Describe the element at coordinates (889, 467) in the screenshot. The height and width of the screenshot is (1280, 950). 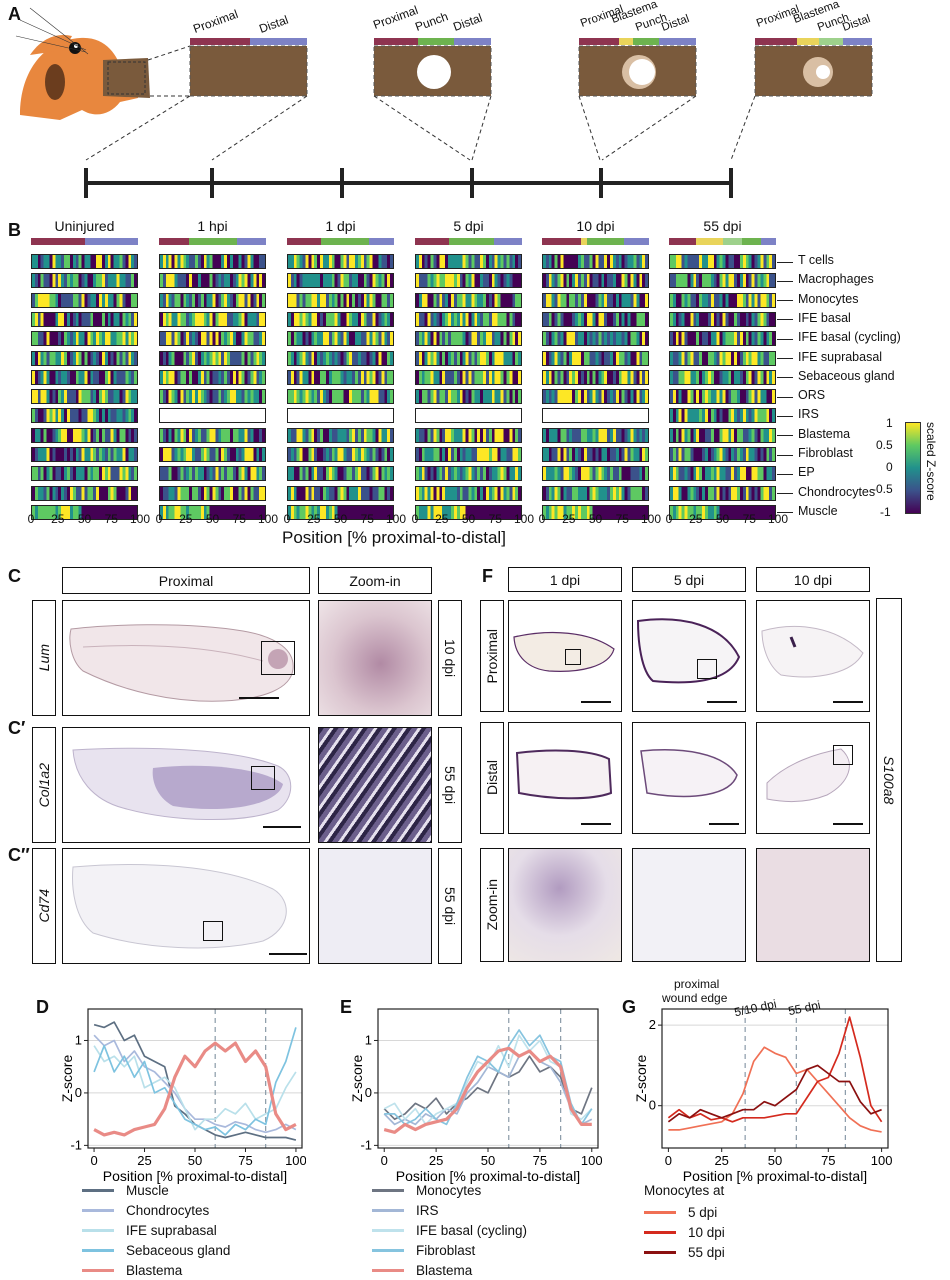
I see `colorbar-tick-0: 0` at that location.